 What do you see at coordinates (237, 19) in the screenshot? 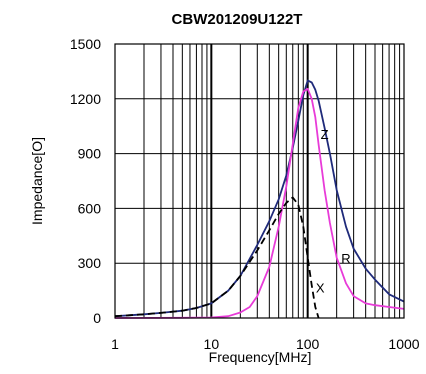
I see `chart-title: CBW201209U122T` at bounding box center [237, 19].